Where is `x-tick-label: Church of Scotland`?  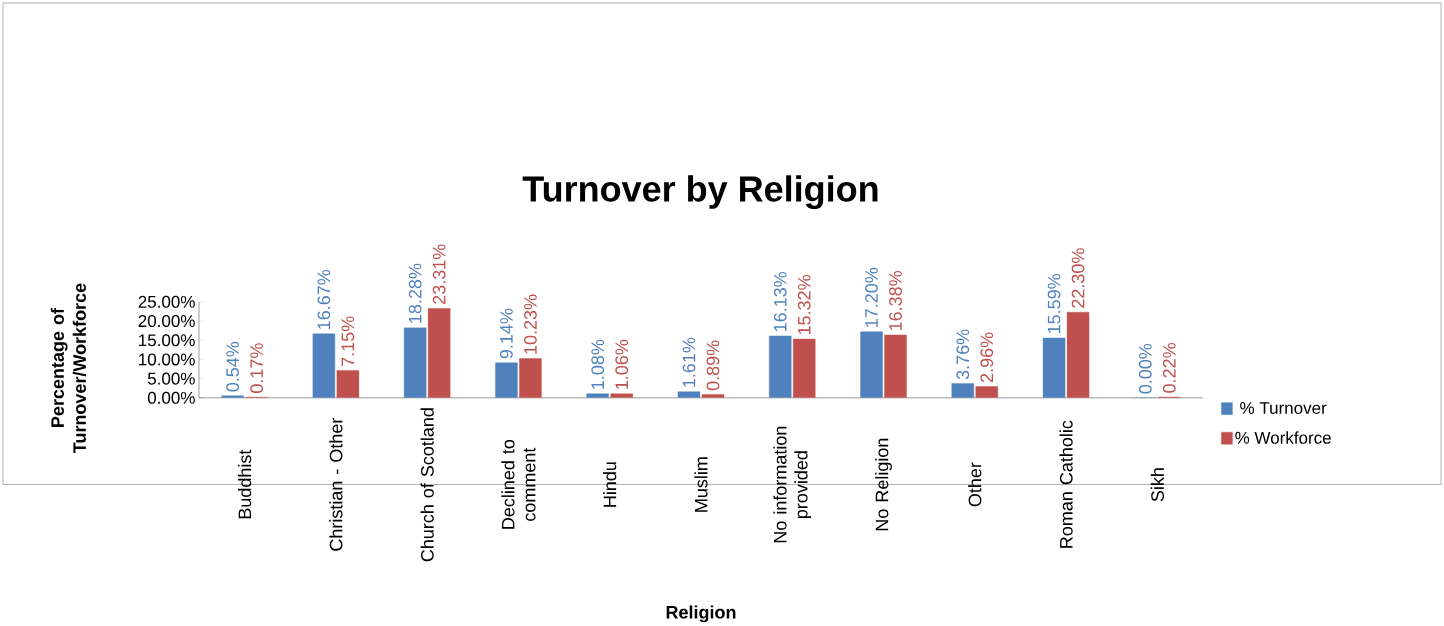
x-tick-label: Church of Scotland is located at coordinates (427, 485).